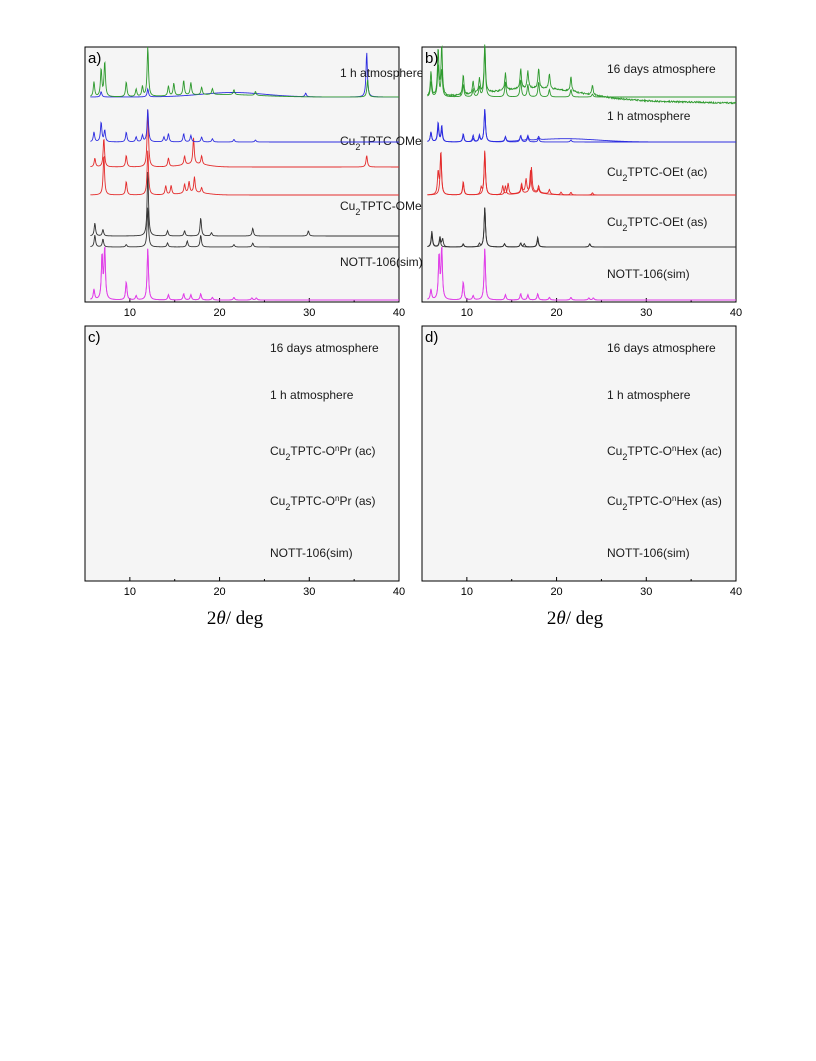 The height and width of the screenshot is (1061, 816). What do you see at coordinates (431, 58) in the screenshot?
I see `panel-letter: b)` at bounding box center [431, 58].